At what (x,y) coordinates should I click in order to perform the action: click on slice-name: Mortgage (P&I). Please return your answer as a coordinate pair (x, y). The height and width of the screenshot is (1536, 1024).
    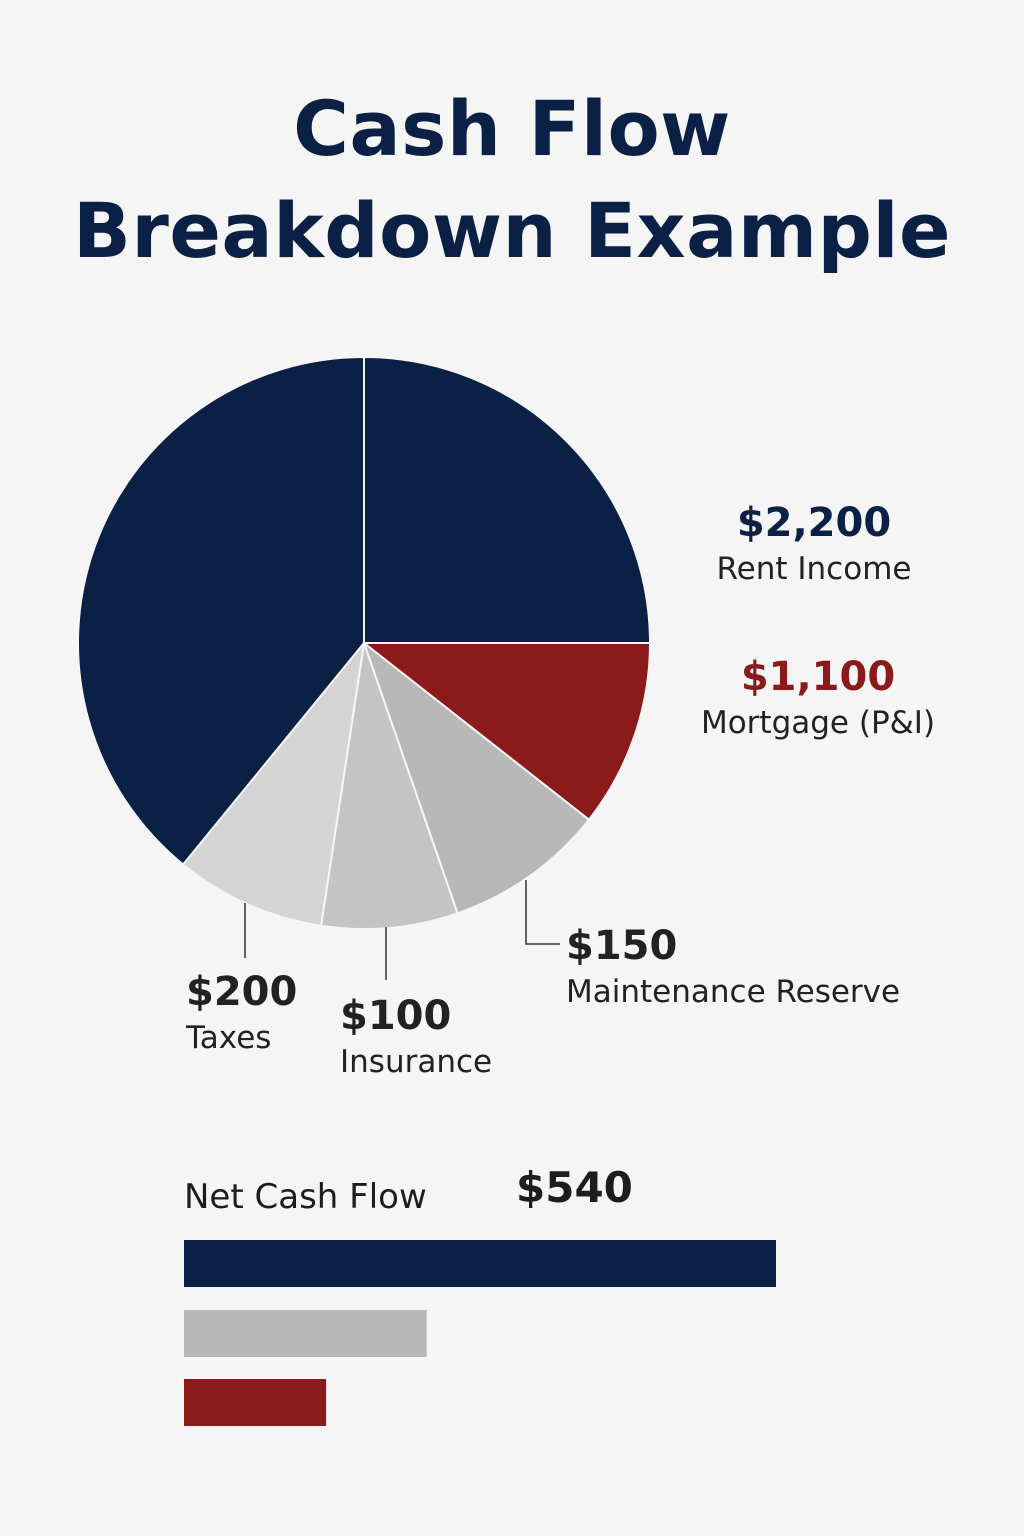
    Looking at the image, I should click on (818, 723).